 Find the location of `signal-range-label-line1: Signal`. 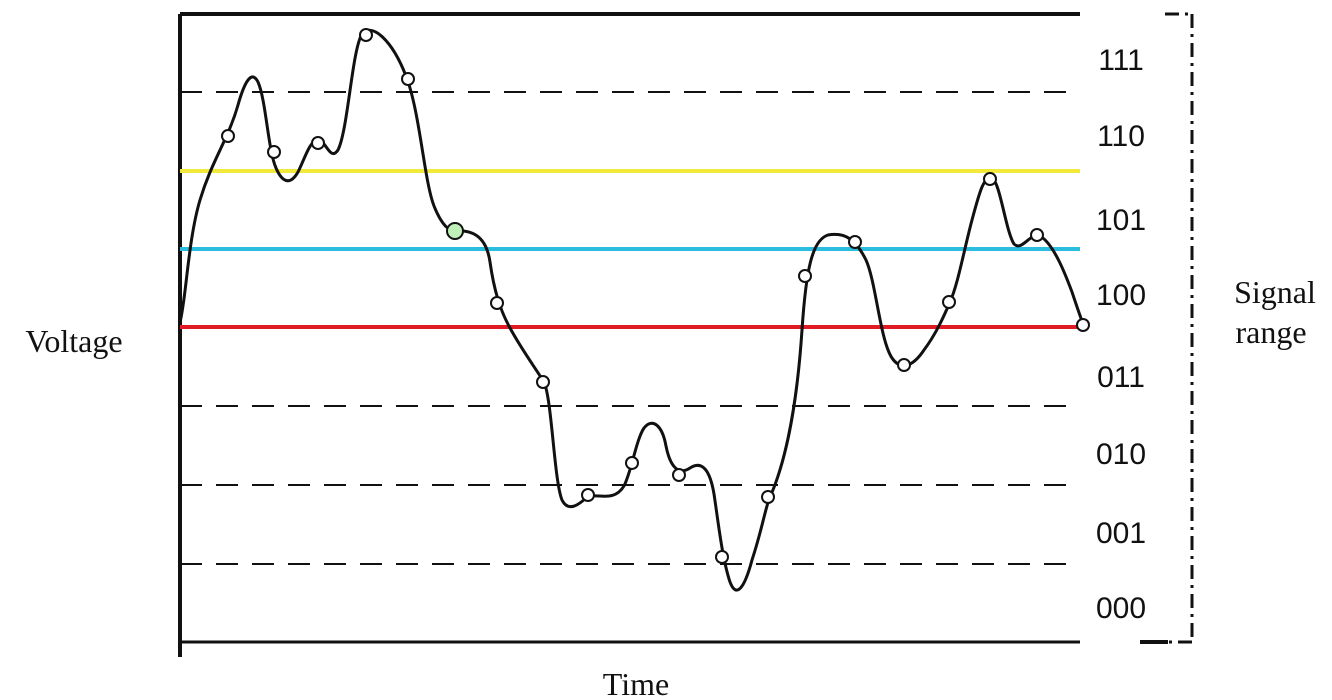

signal-range-label-line1: Signal is located at coordinates (1275, 292).